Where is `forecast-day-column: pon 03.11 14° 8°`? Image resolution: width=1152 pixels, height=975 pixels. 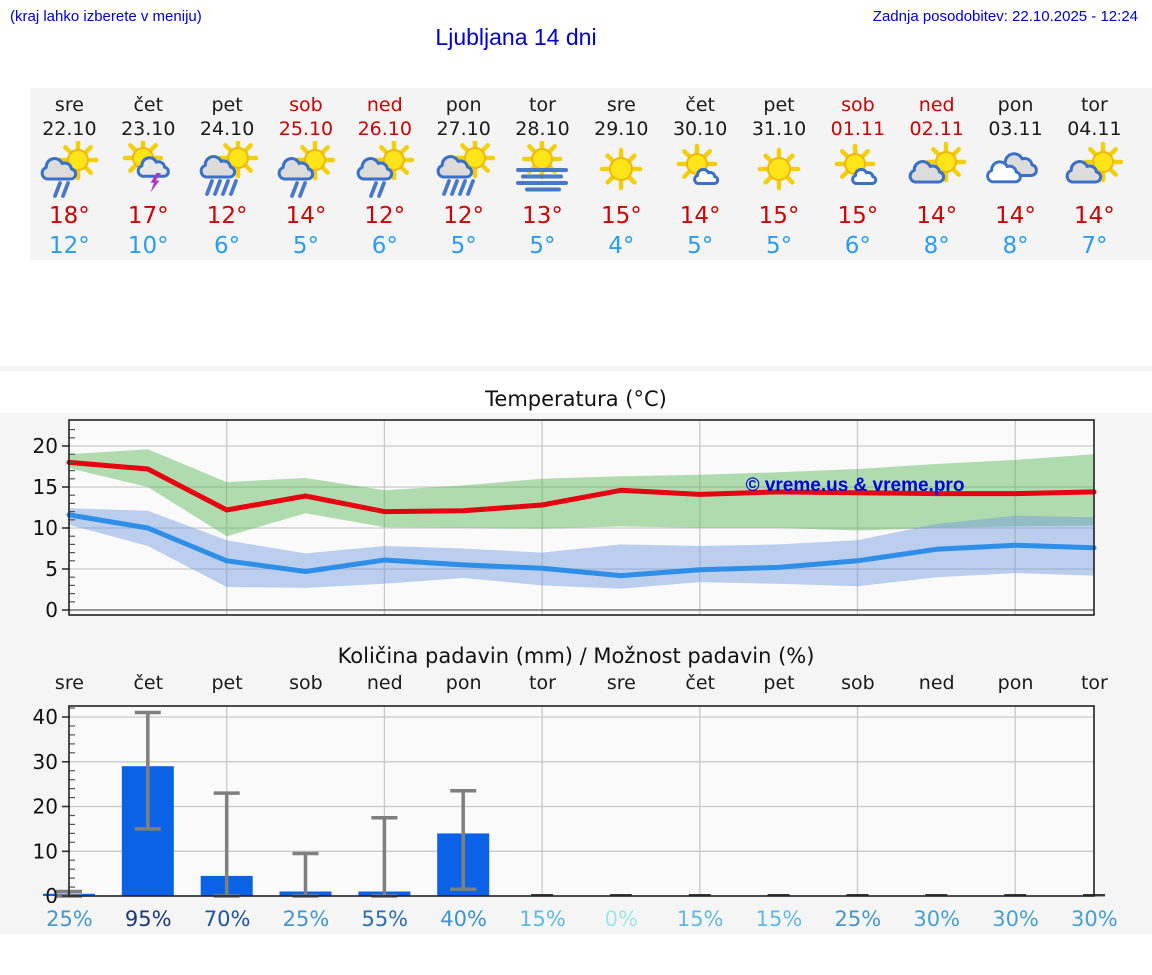 forecast-day-column: pon 03.11 14° 8° is located at coordinates (1015, 174).